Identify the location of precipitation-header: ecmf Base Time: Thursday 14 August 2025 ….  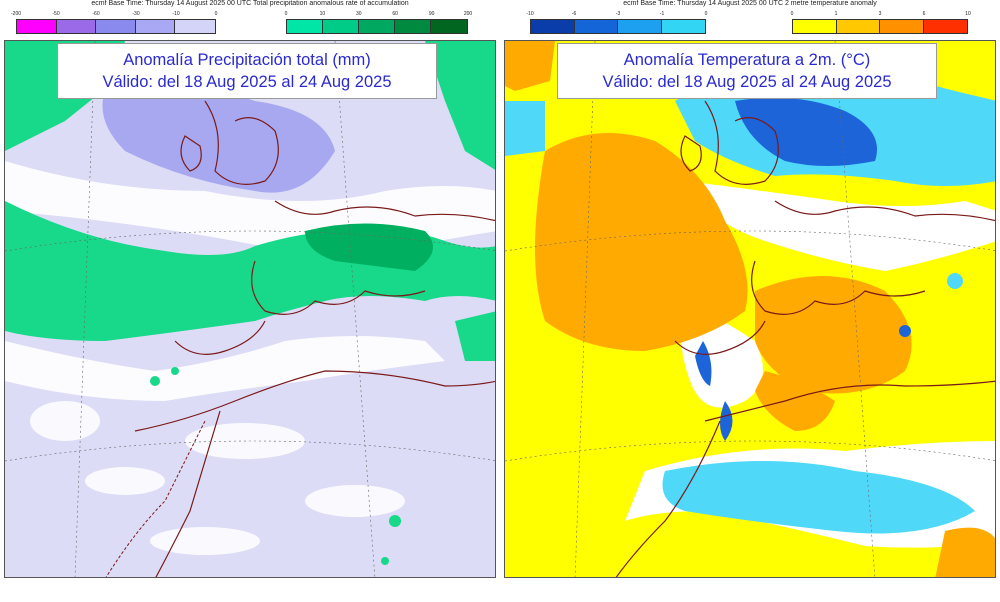
(250, 20).